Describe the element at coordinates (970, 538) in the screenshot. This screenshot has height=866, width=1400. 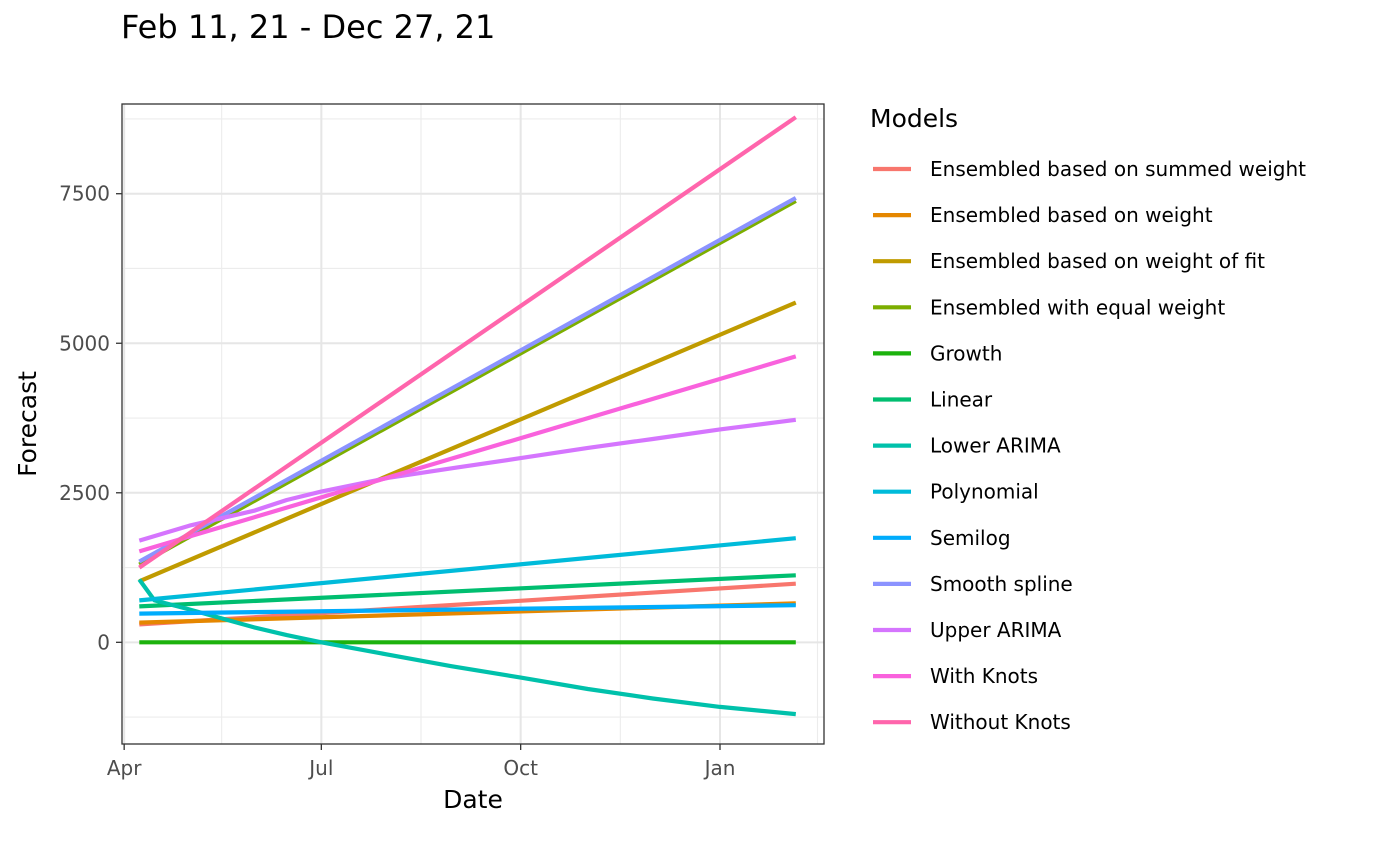
I see `legend-label-semilog: Semilog` at that location.